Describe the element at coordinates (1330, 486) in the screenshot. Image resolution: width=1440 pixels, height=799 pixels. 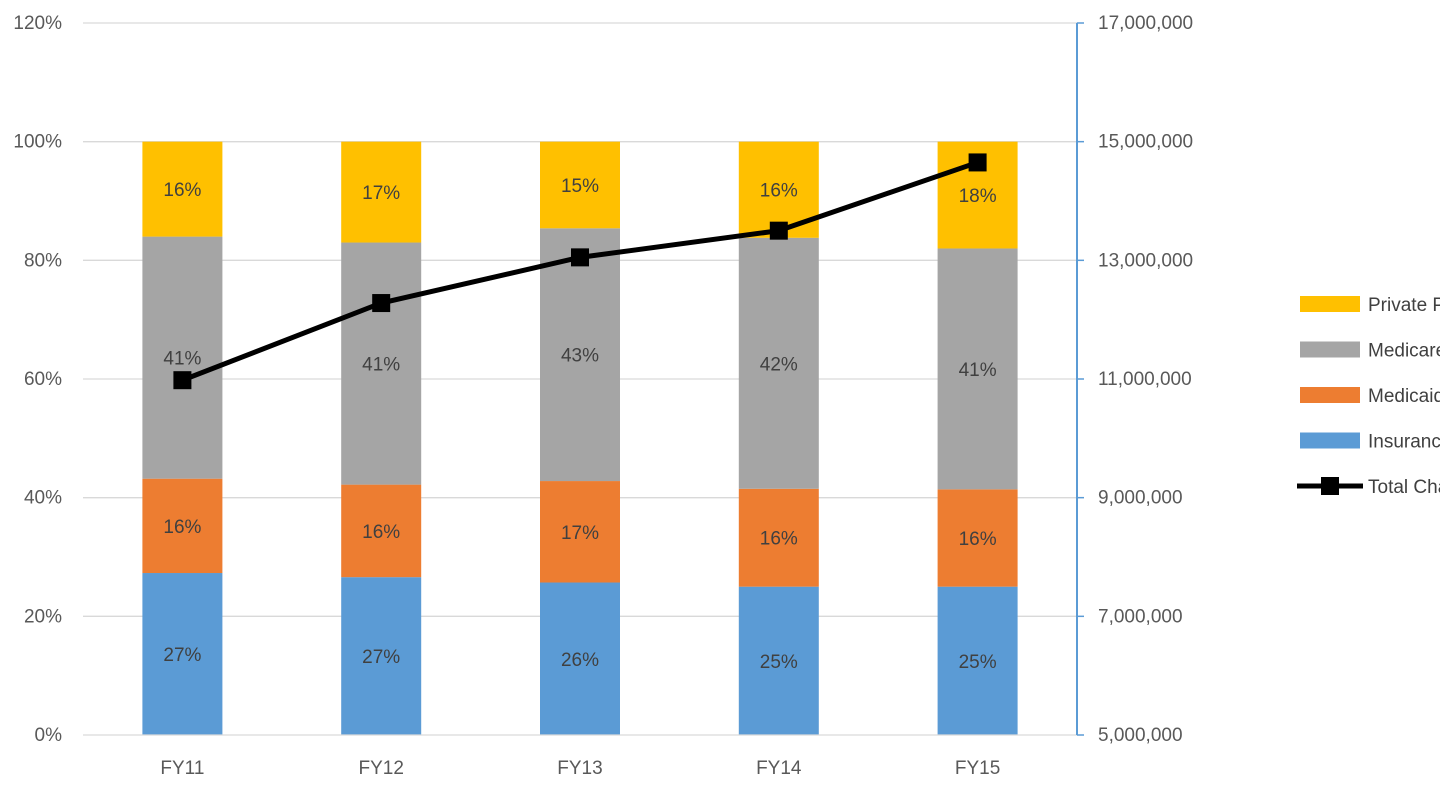
I see `legend-marker-total-charges` at that location.